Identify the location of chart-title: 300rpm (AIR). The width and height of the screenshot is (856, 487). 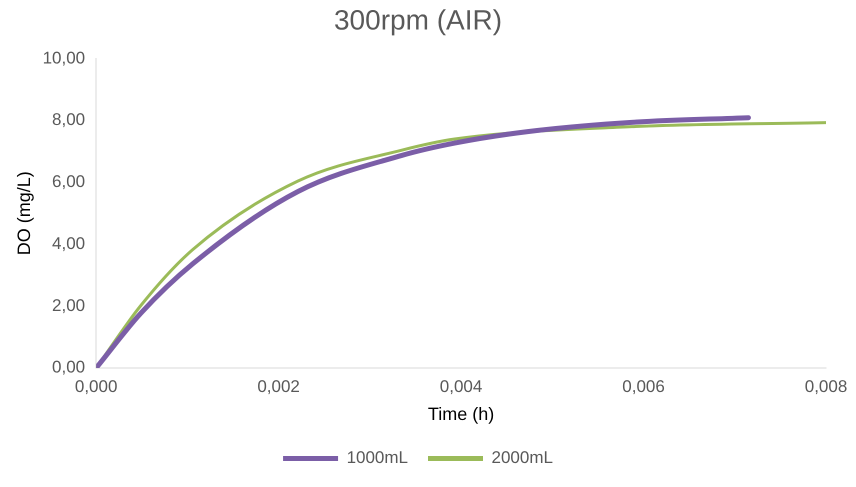
(418, 20).